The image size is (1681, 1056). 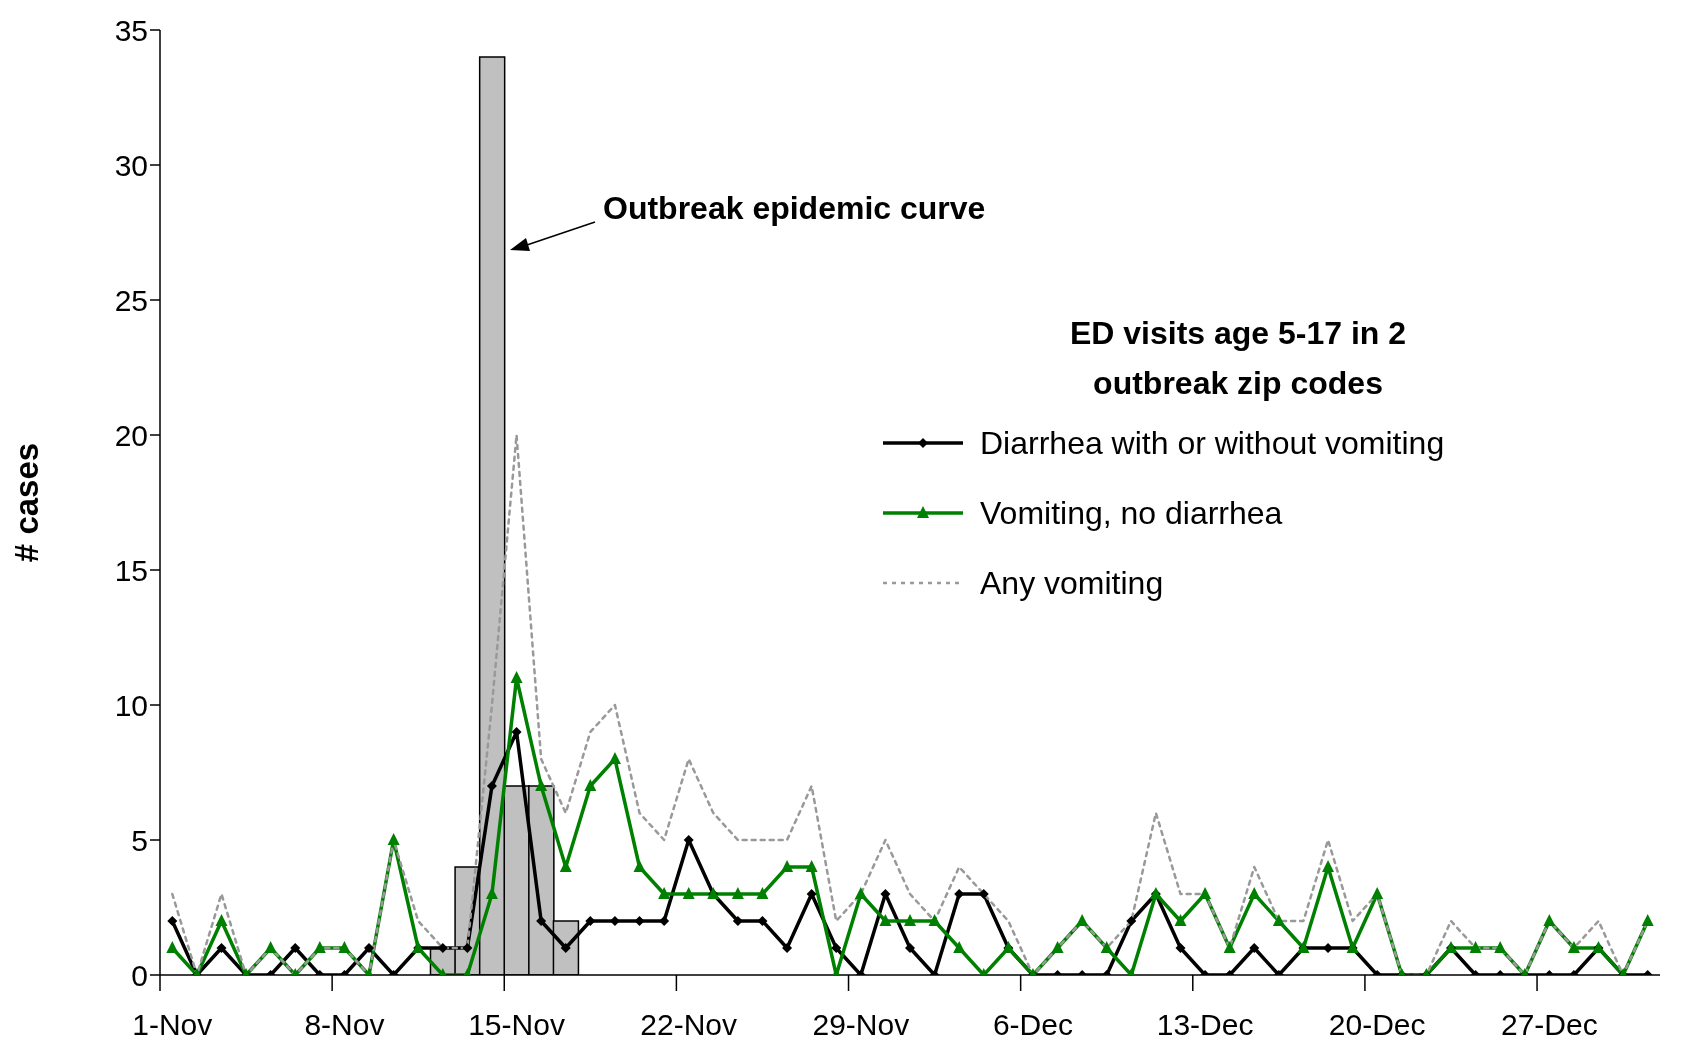 I want to click on x-tick-label: 8-Nov, so click(x=344, y=1024).